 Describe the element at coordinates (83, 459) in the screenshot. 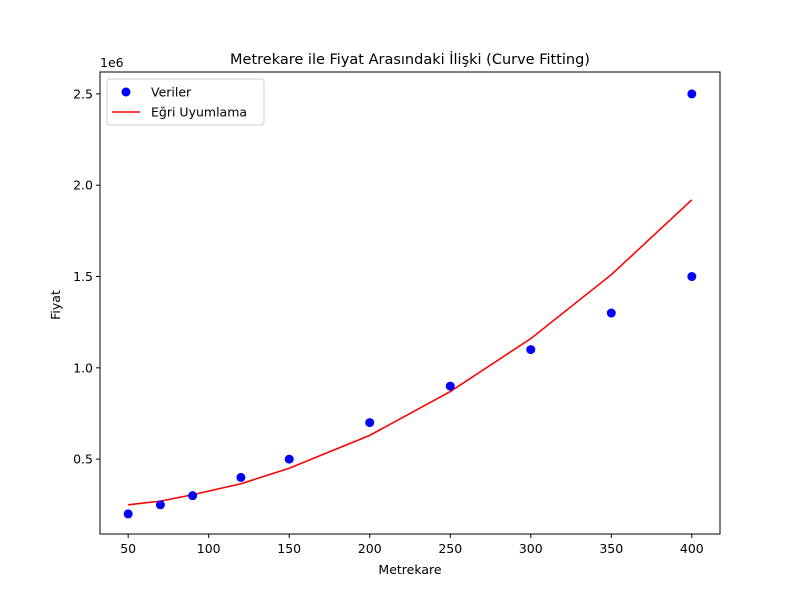

I see `y-tick-label: 0.5` at that location.